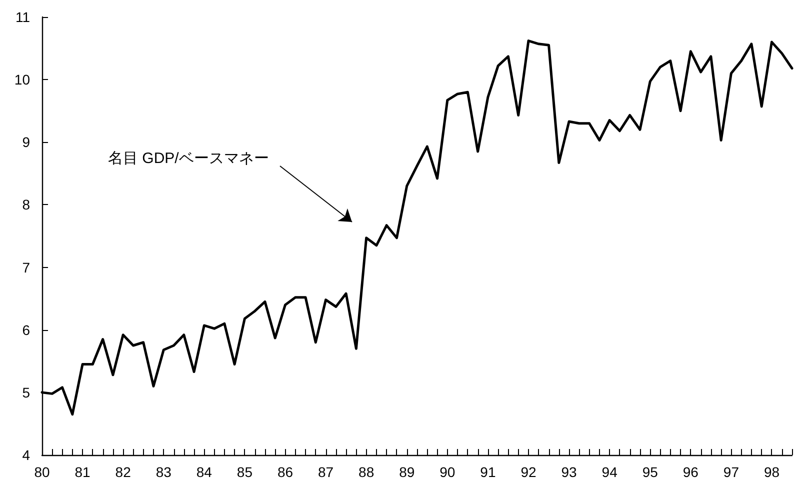 The width and height of the screenshot is (800, 491). What do you see at coordinates (244, 472) in the screenshot?
I see `x-tick-label: 85` at bounding box center [244, 472].